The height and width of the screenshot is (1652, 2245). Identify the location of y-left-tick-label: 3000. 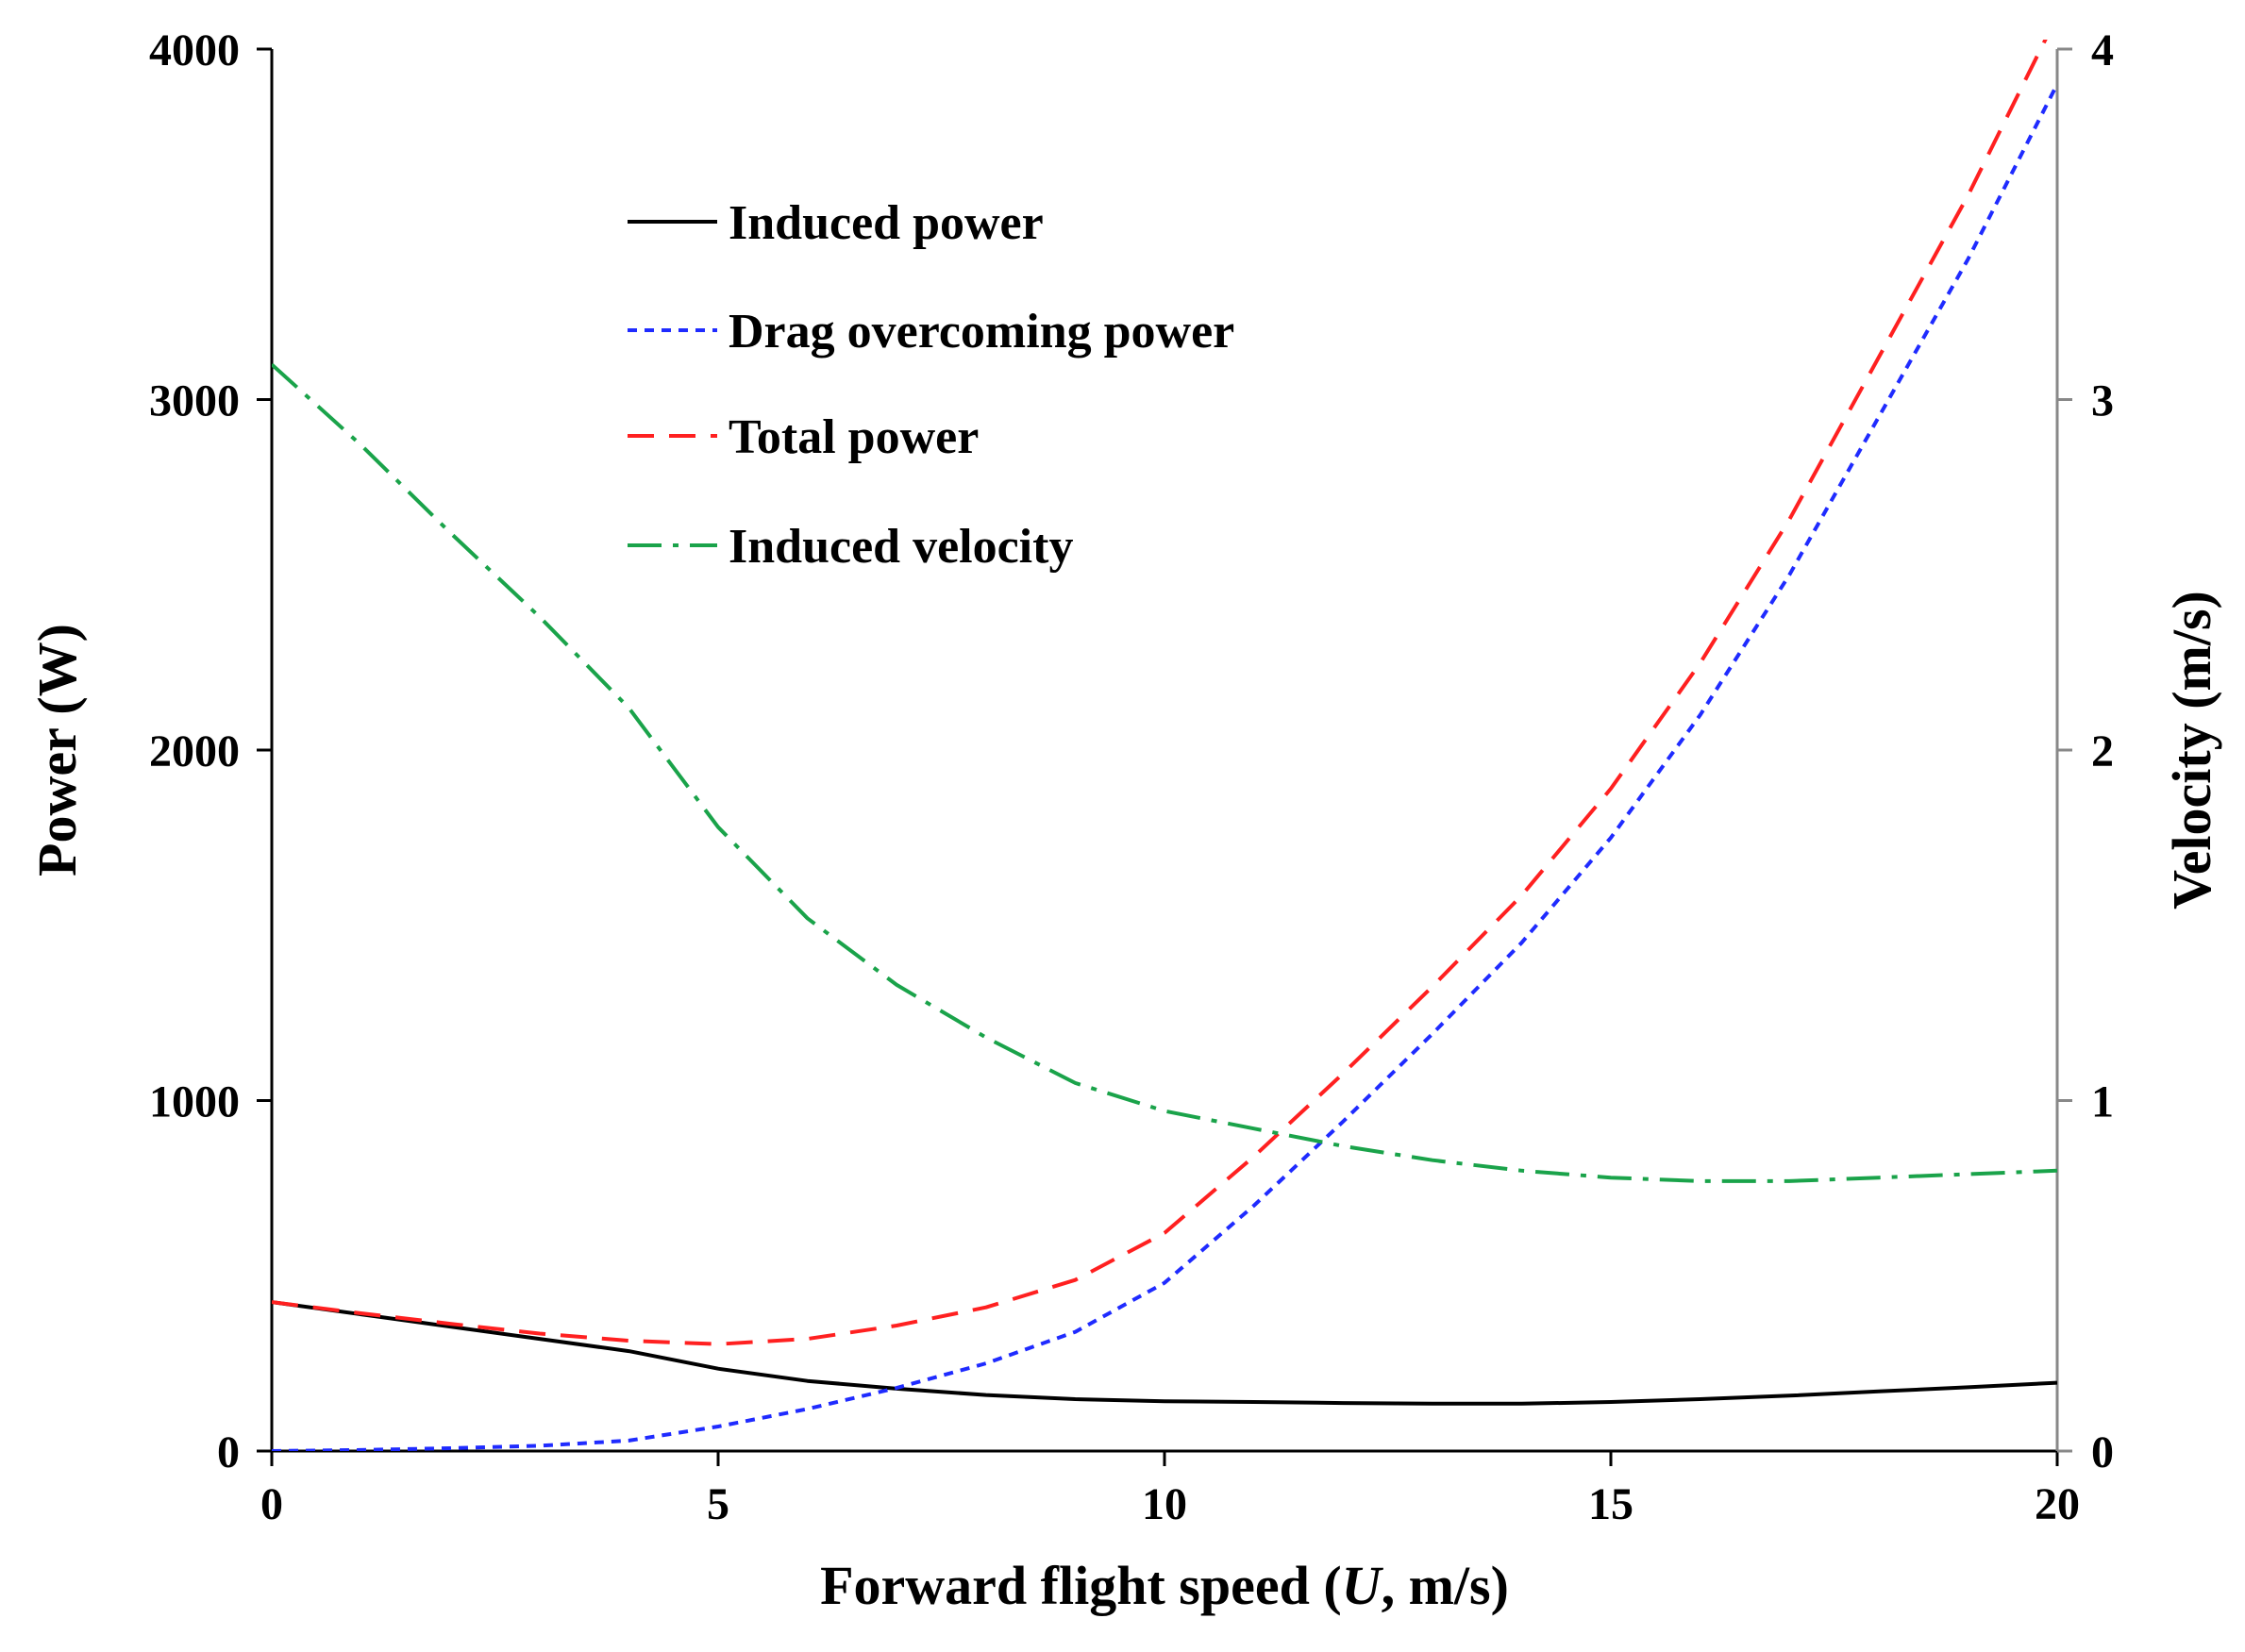
(194, 401).